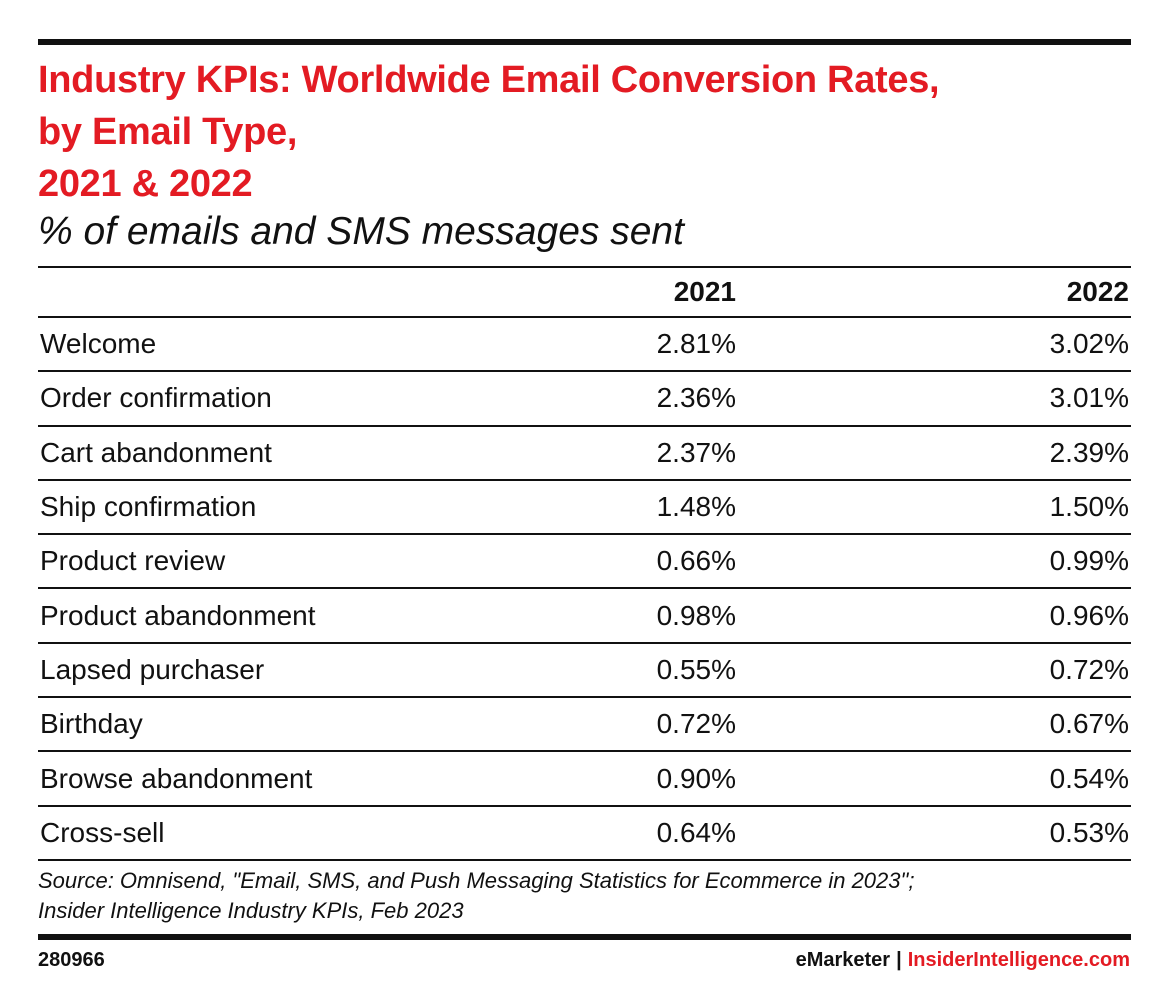 Image resolution: width=1164 pixels, height=1006 pixels. I want to click on value-2021: 0.98%, so click(696, 615).